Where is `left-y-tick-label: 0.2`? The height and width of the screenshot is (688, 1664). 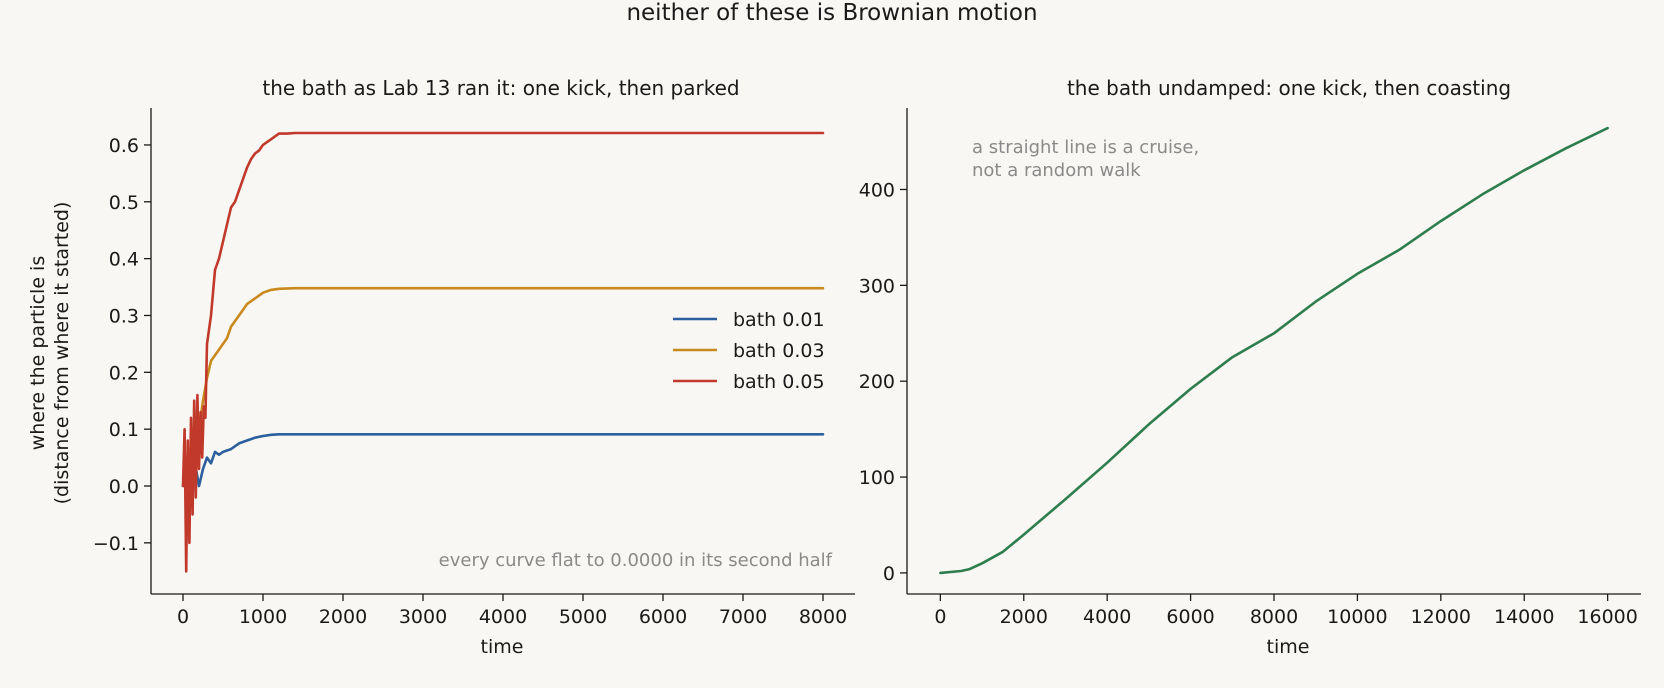 left-y-tick-label: 0.2 is located at coordinates (124, 373).